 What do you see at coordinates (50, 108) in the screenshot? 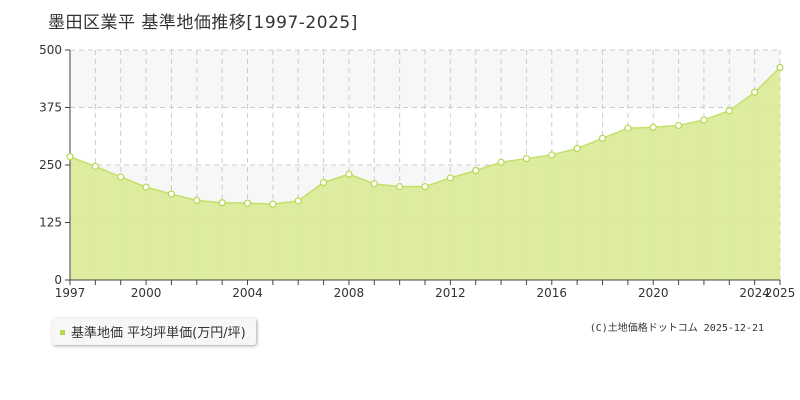
I see `y-tick-label: 375` at bounding box center [50, 108].